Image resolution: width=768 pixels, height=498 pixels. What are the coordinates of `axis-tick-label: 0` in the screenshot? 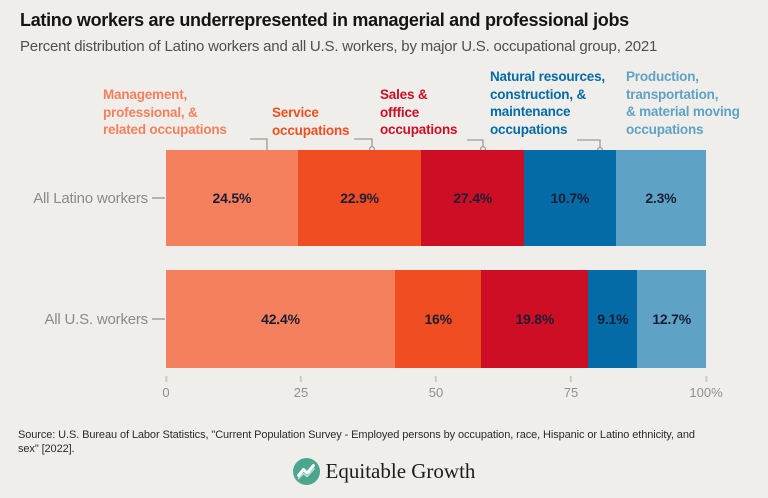 It's located at (166, 392).